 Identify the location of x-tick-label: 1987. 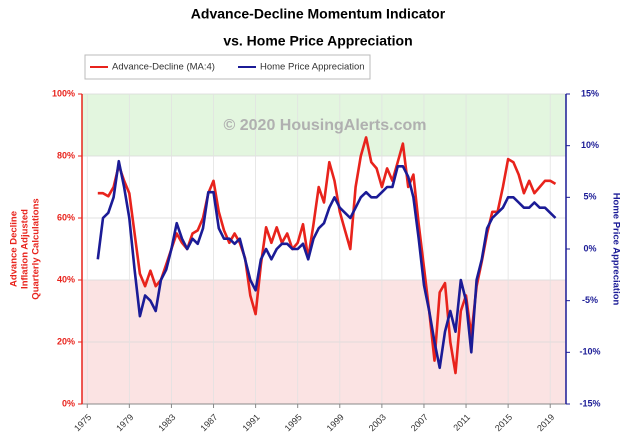
(208, 422).